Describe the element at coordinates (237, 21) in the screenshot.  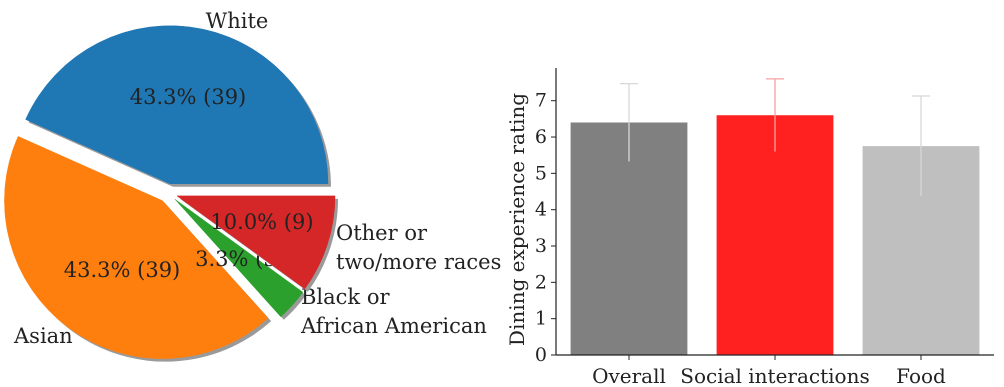
I see `pie-label-white: White` at that location.